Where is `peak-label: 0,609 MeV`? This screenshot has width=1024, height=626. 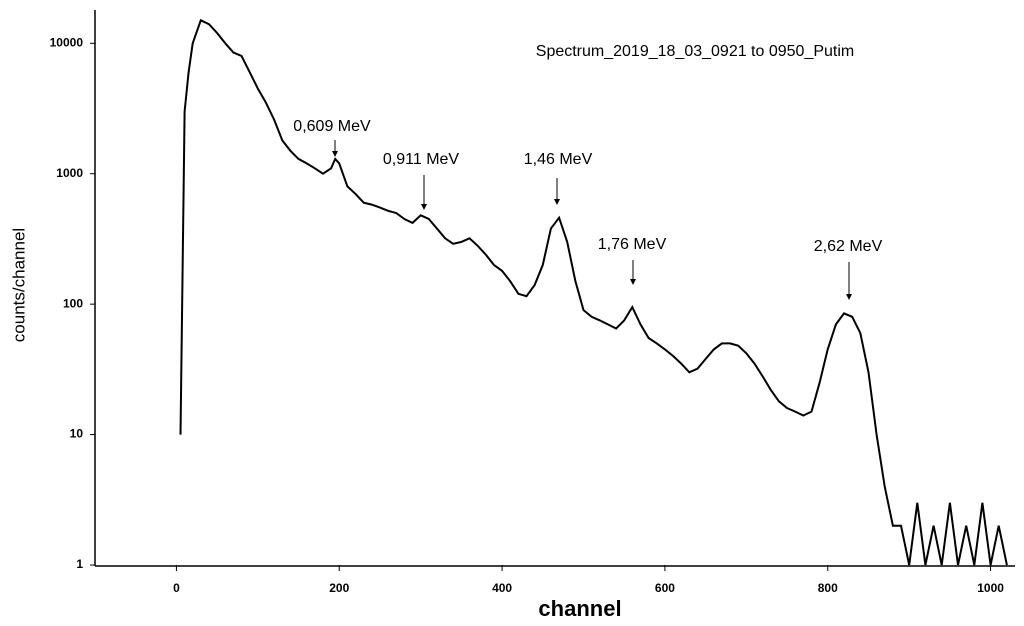
peak-label: 0,609 MeV is located at coordinates (332, 126).